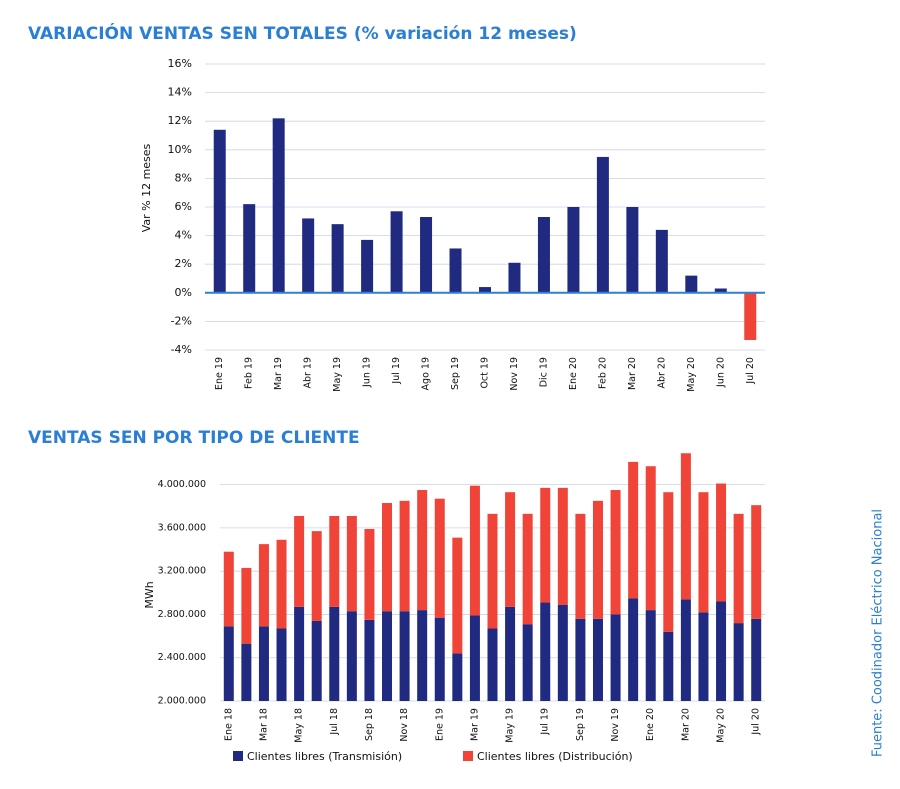  I want to click on y-tick-label: 6%, so click(183, 206).